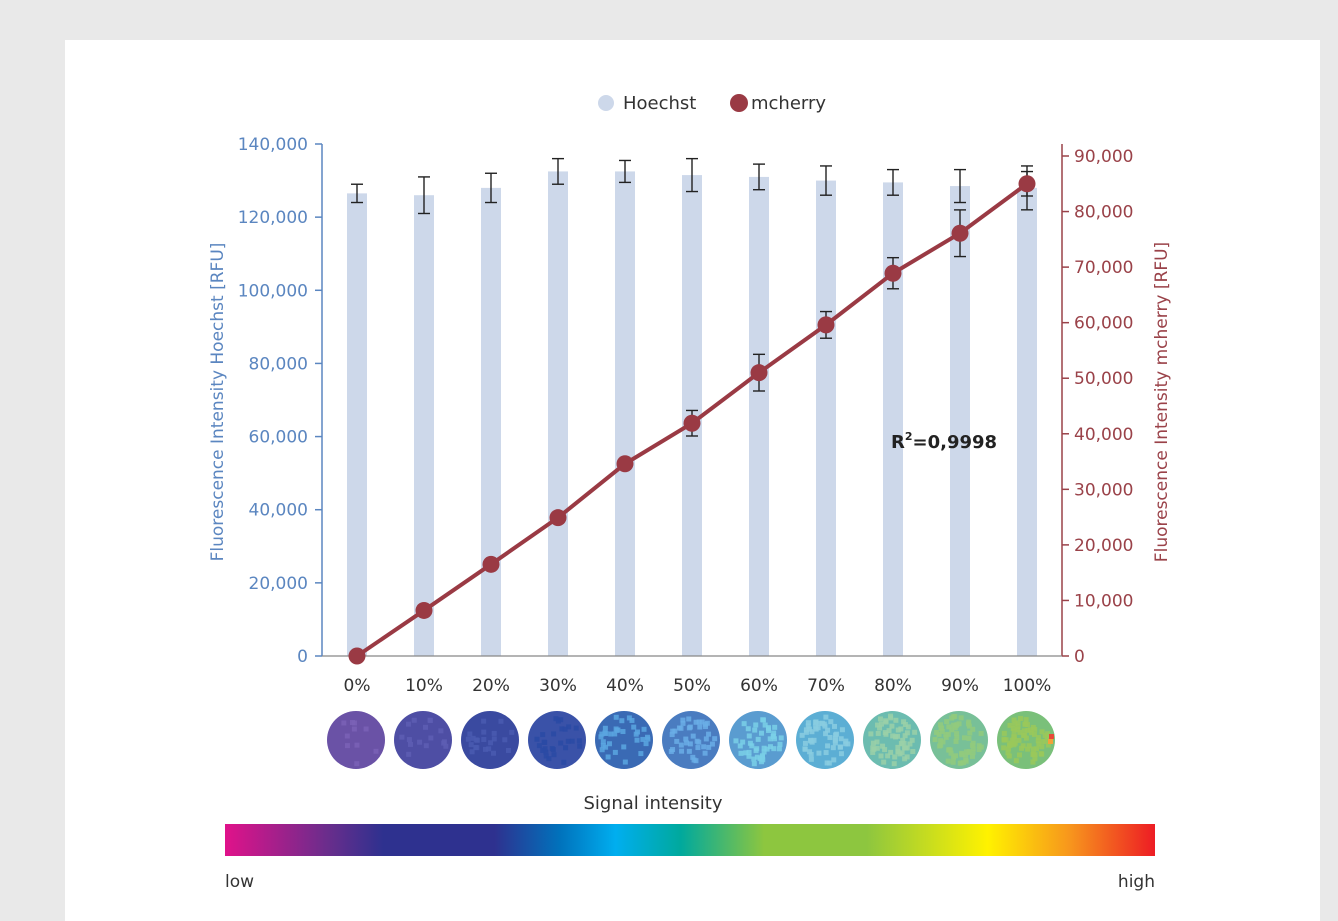 The height and width of the screenshot is (921, 1338). What do you see at coordinates (826, 686) in the screenshot?
I see `x-tick-label: 70%` at bounding box center [826, 686].